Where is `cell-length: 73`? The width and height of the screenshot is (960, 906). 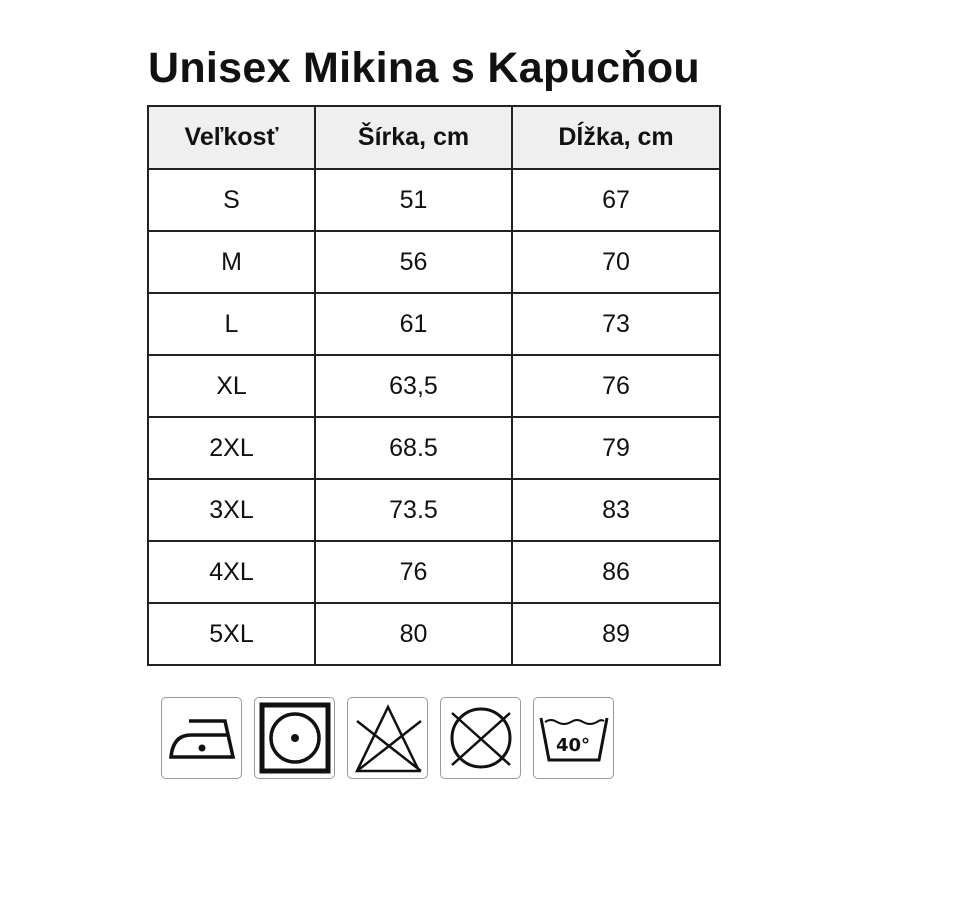
cell-length: 73 is located at coordinates (616, 324).